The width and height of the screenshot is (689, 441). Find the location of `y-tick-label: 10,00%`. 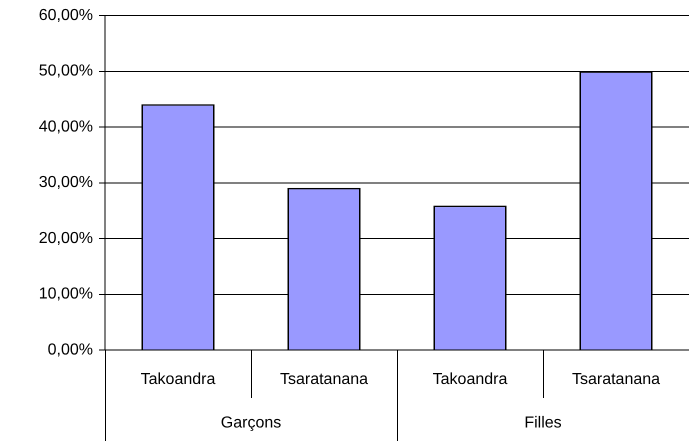

y-tick-label: 10,00% is located at coordinates (65, 294).